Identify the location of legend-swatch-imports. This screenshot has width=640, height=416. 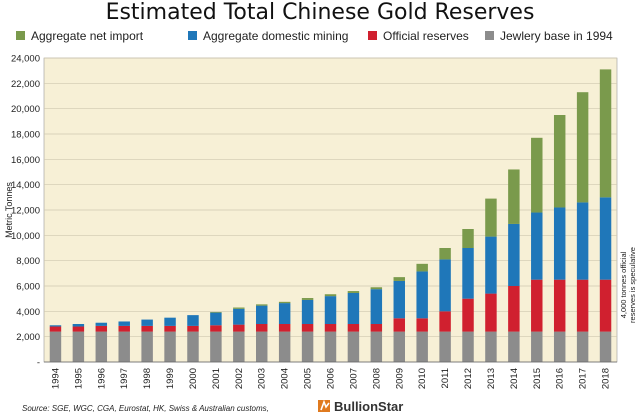
(20, 35).